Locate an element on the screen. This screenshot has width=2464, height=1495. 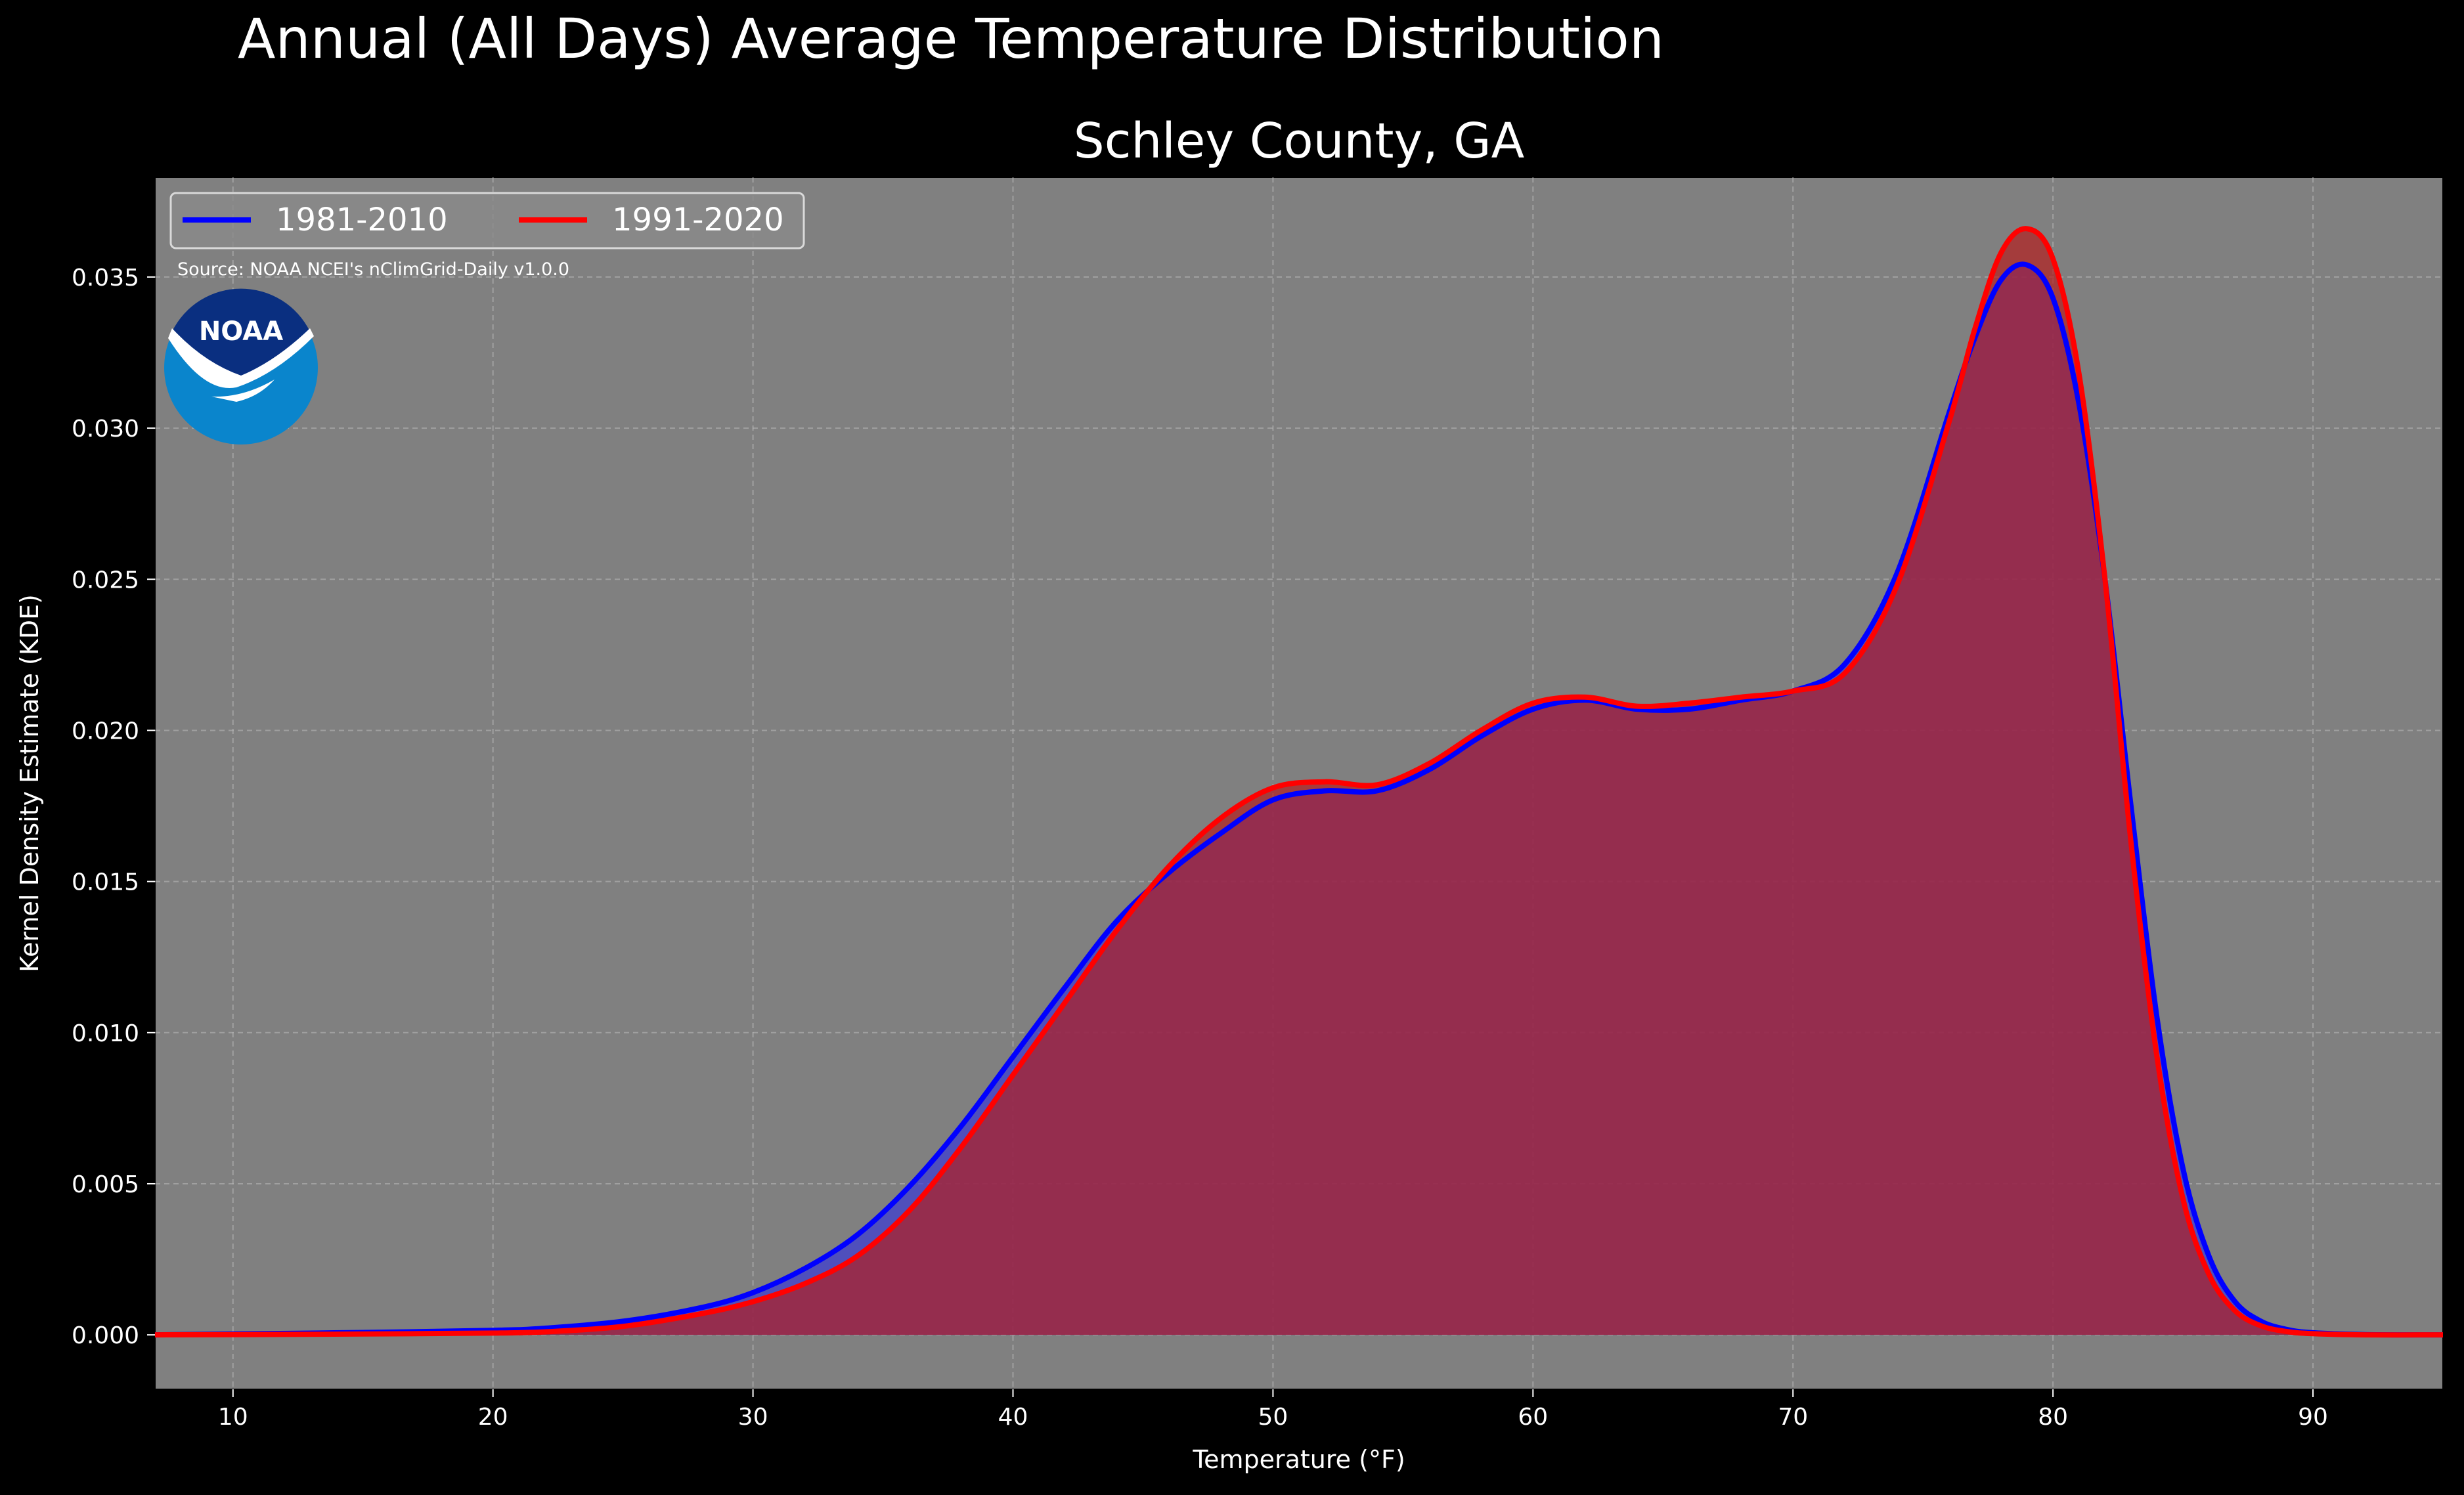
x-axis-label: Temperature (°F) is located at coordinates (1298, 1459).